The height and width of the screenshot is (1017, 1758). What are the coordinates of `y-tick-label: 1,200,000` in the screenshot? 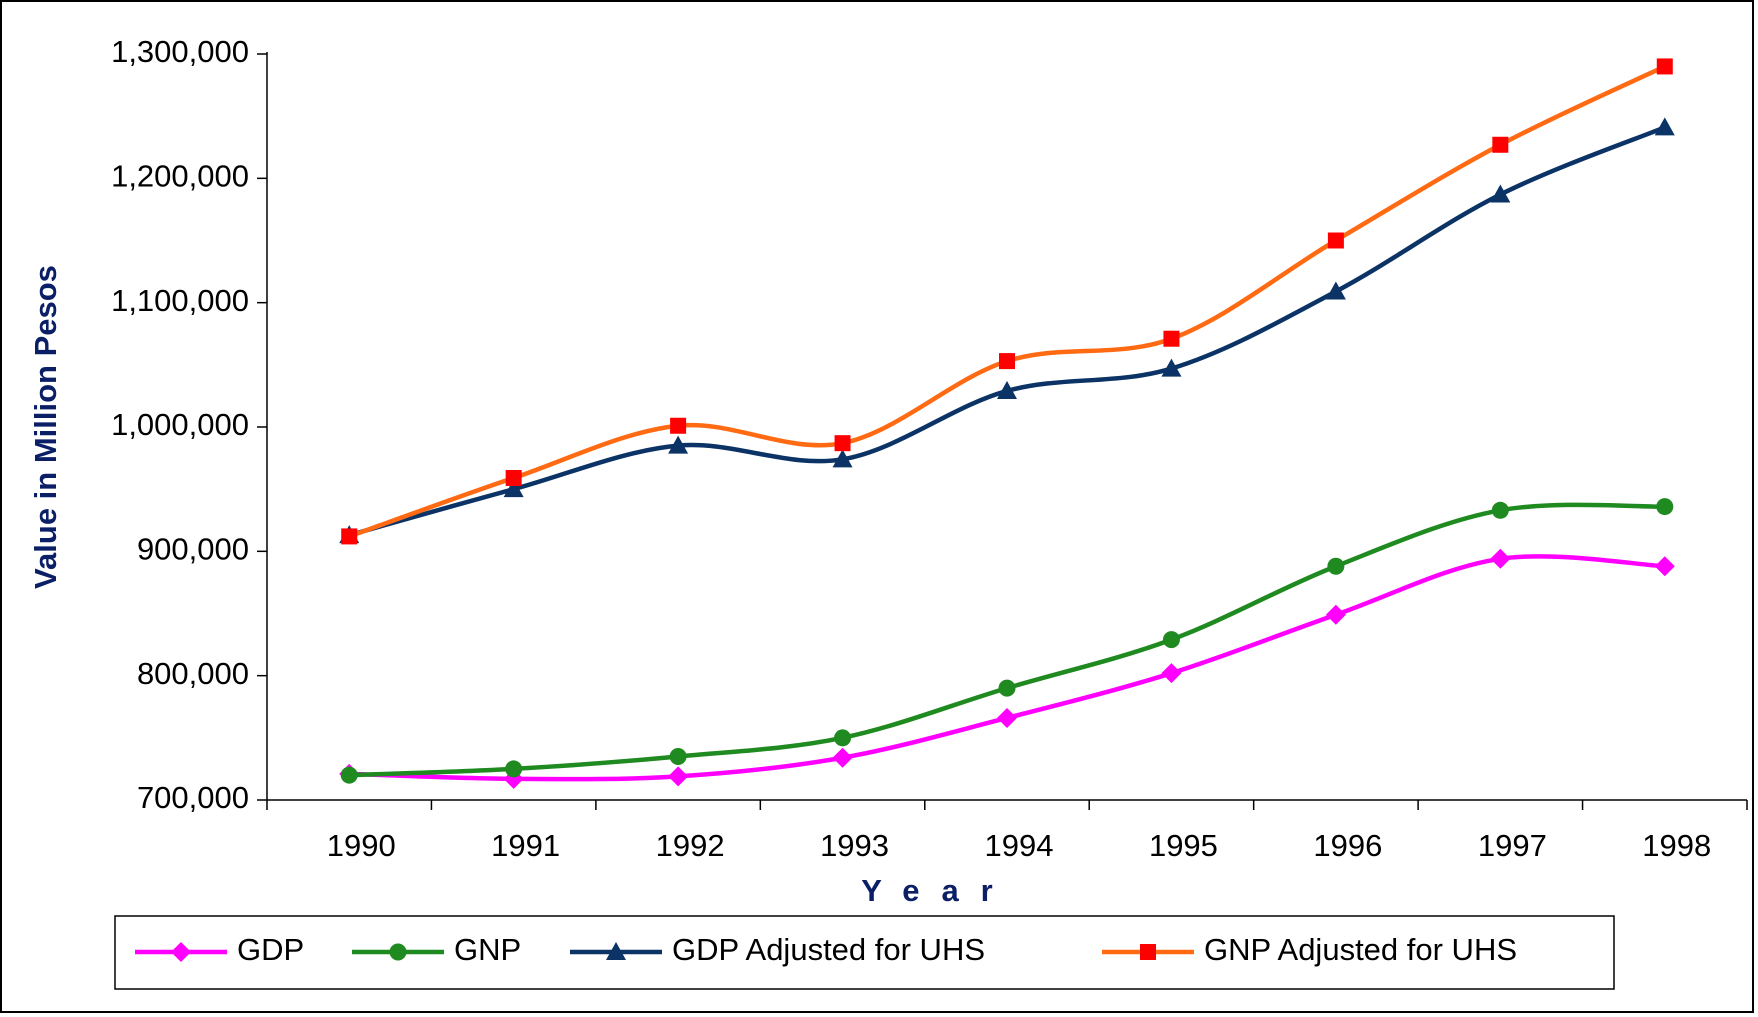 It's located at (180, 176).